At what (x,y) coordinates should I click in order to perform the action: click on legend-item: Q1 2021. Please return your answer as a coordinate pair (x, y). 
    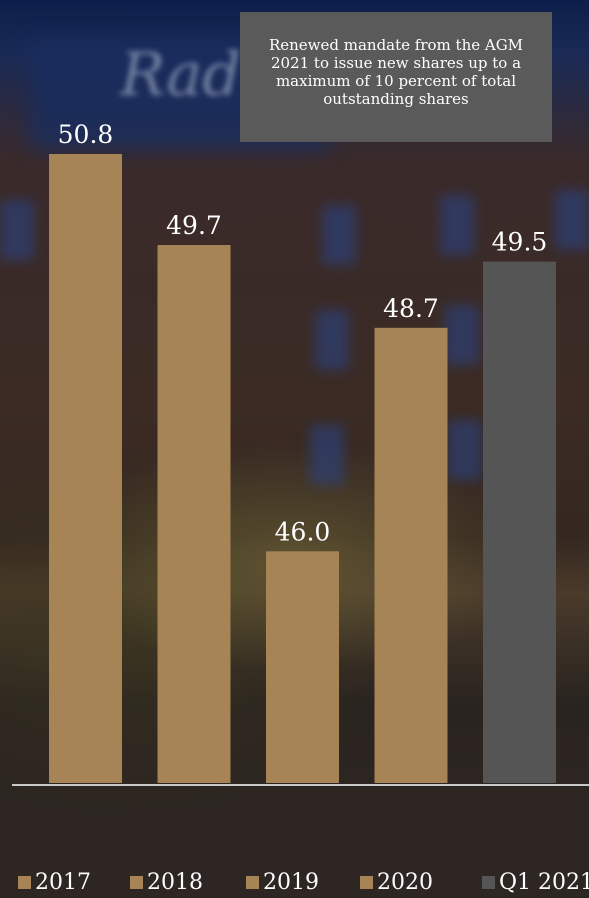
    Looking at the image, I should click on (535, 882).